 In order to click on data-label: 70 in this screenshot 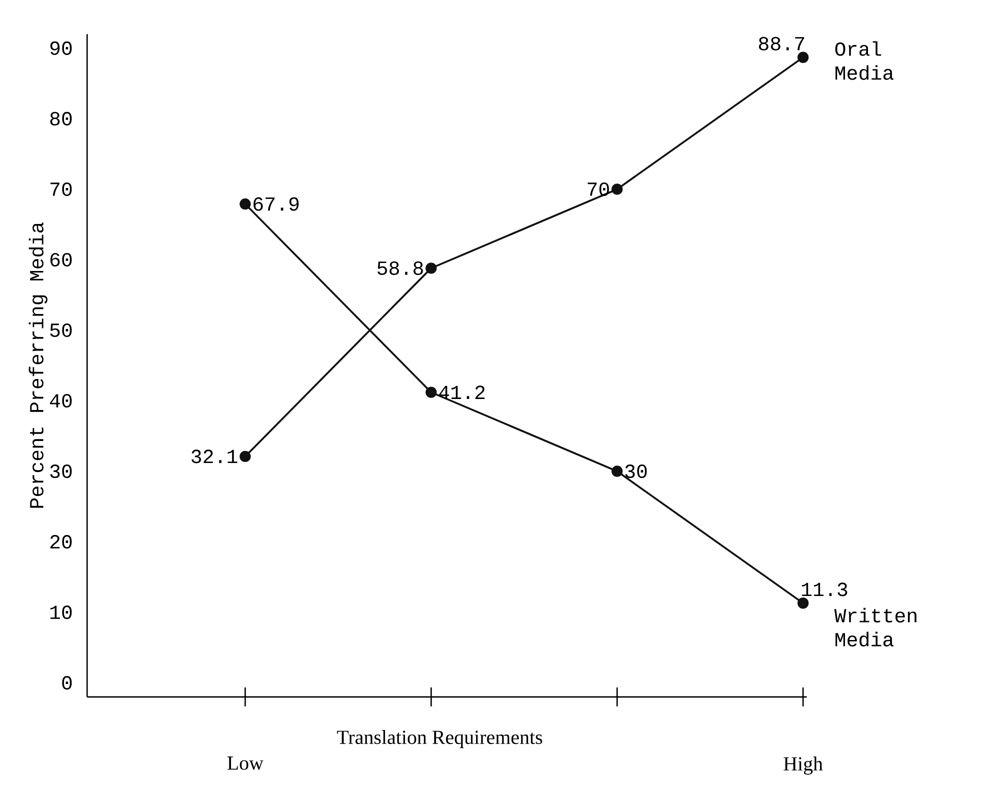, I will do `click(598, 189)`.